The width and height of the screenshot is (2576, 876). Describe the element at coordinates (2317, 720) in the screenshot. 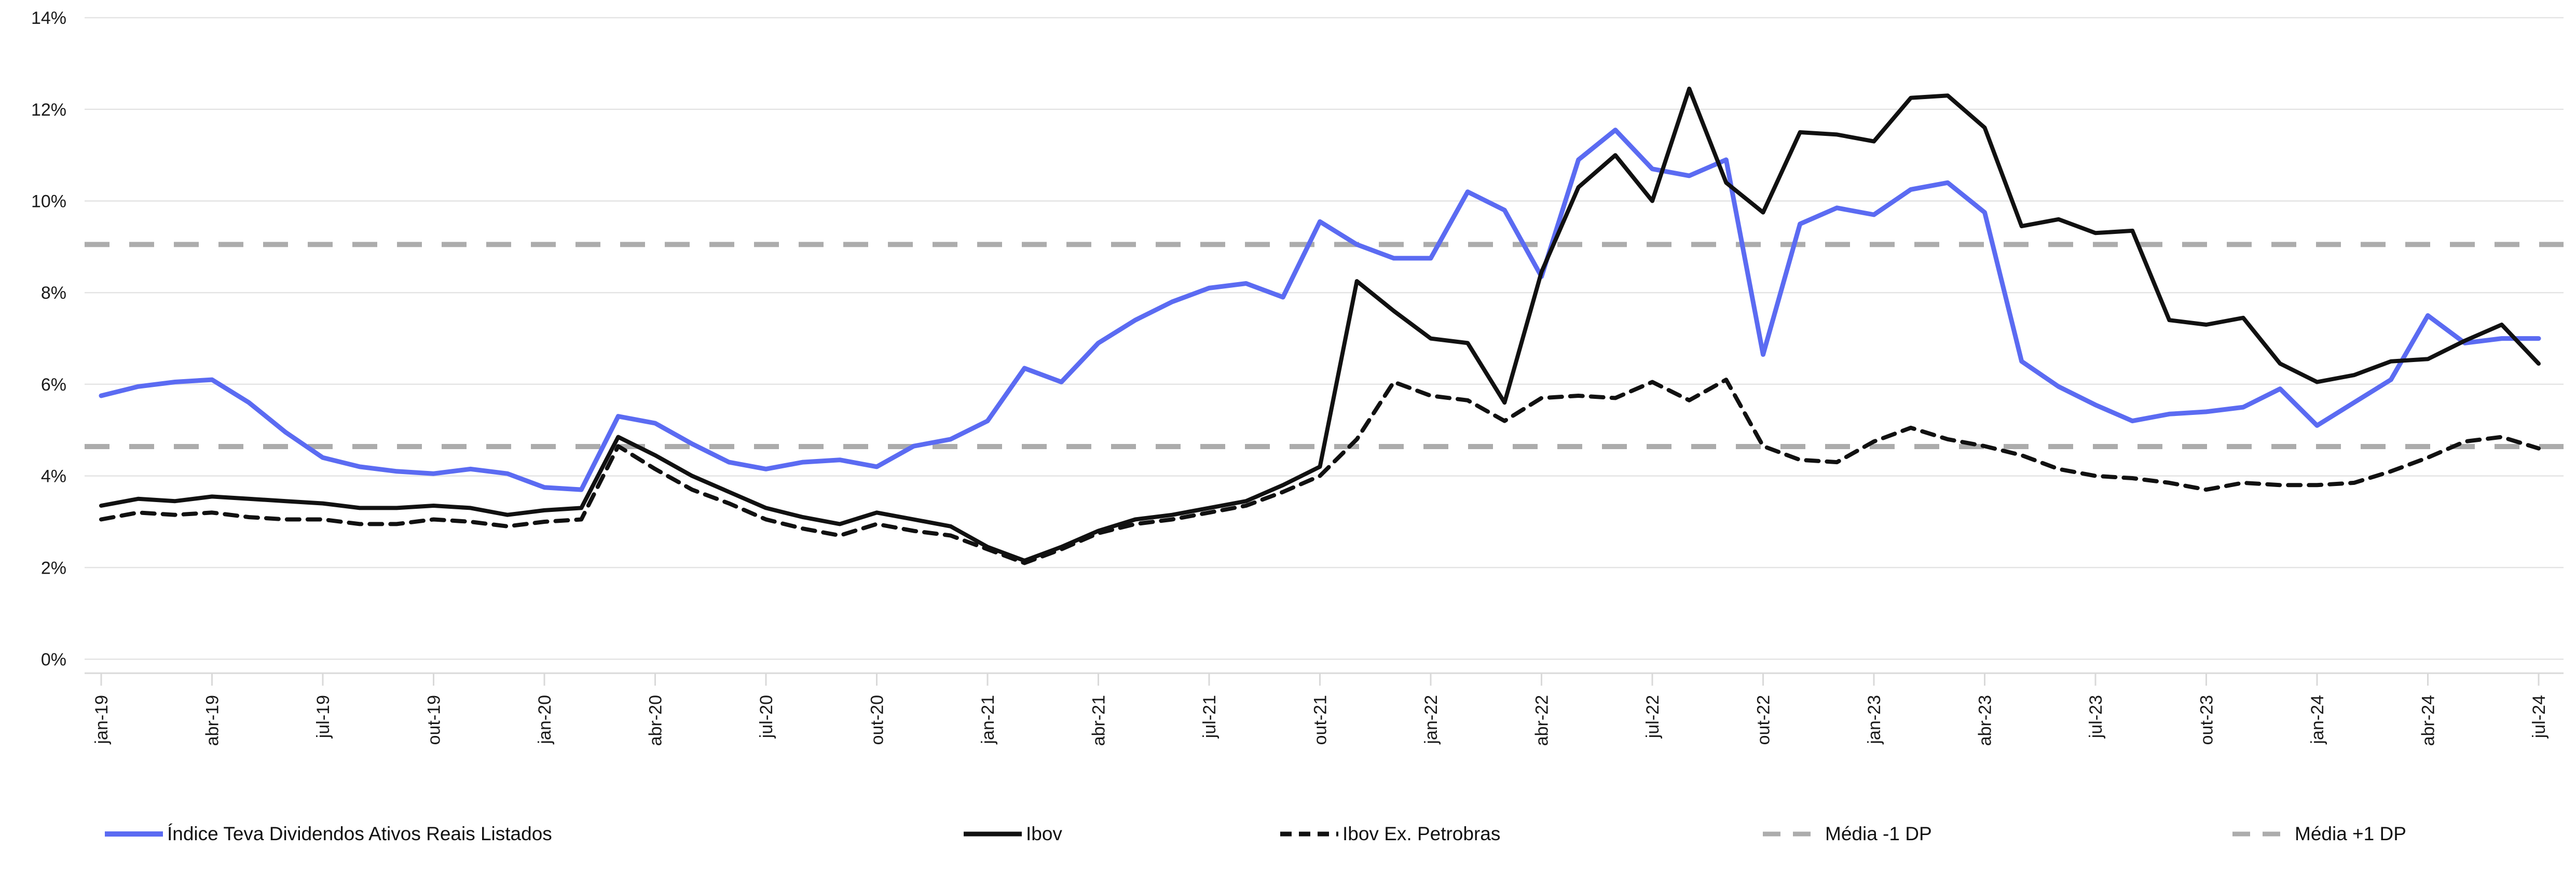

I see `x-tick-label-jan-24: jan-24` at that location.